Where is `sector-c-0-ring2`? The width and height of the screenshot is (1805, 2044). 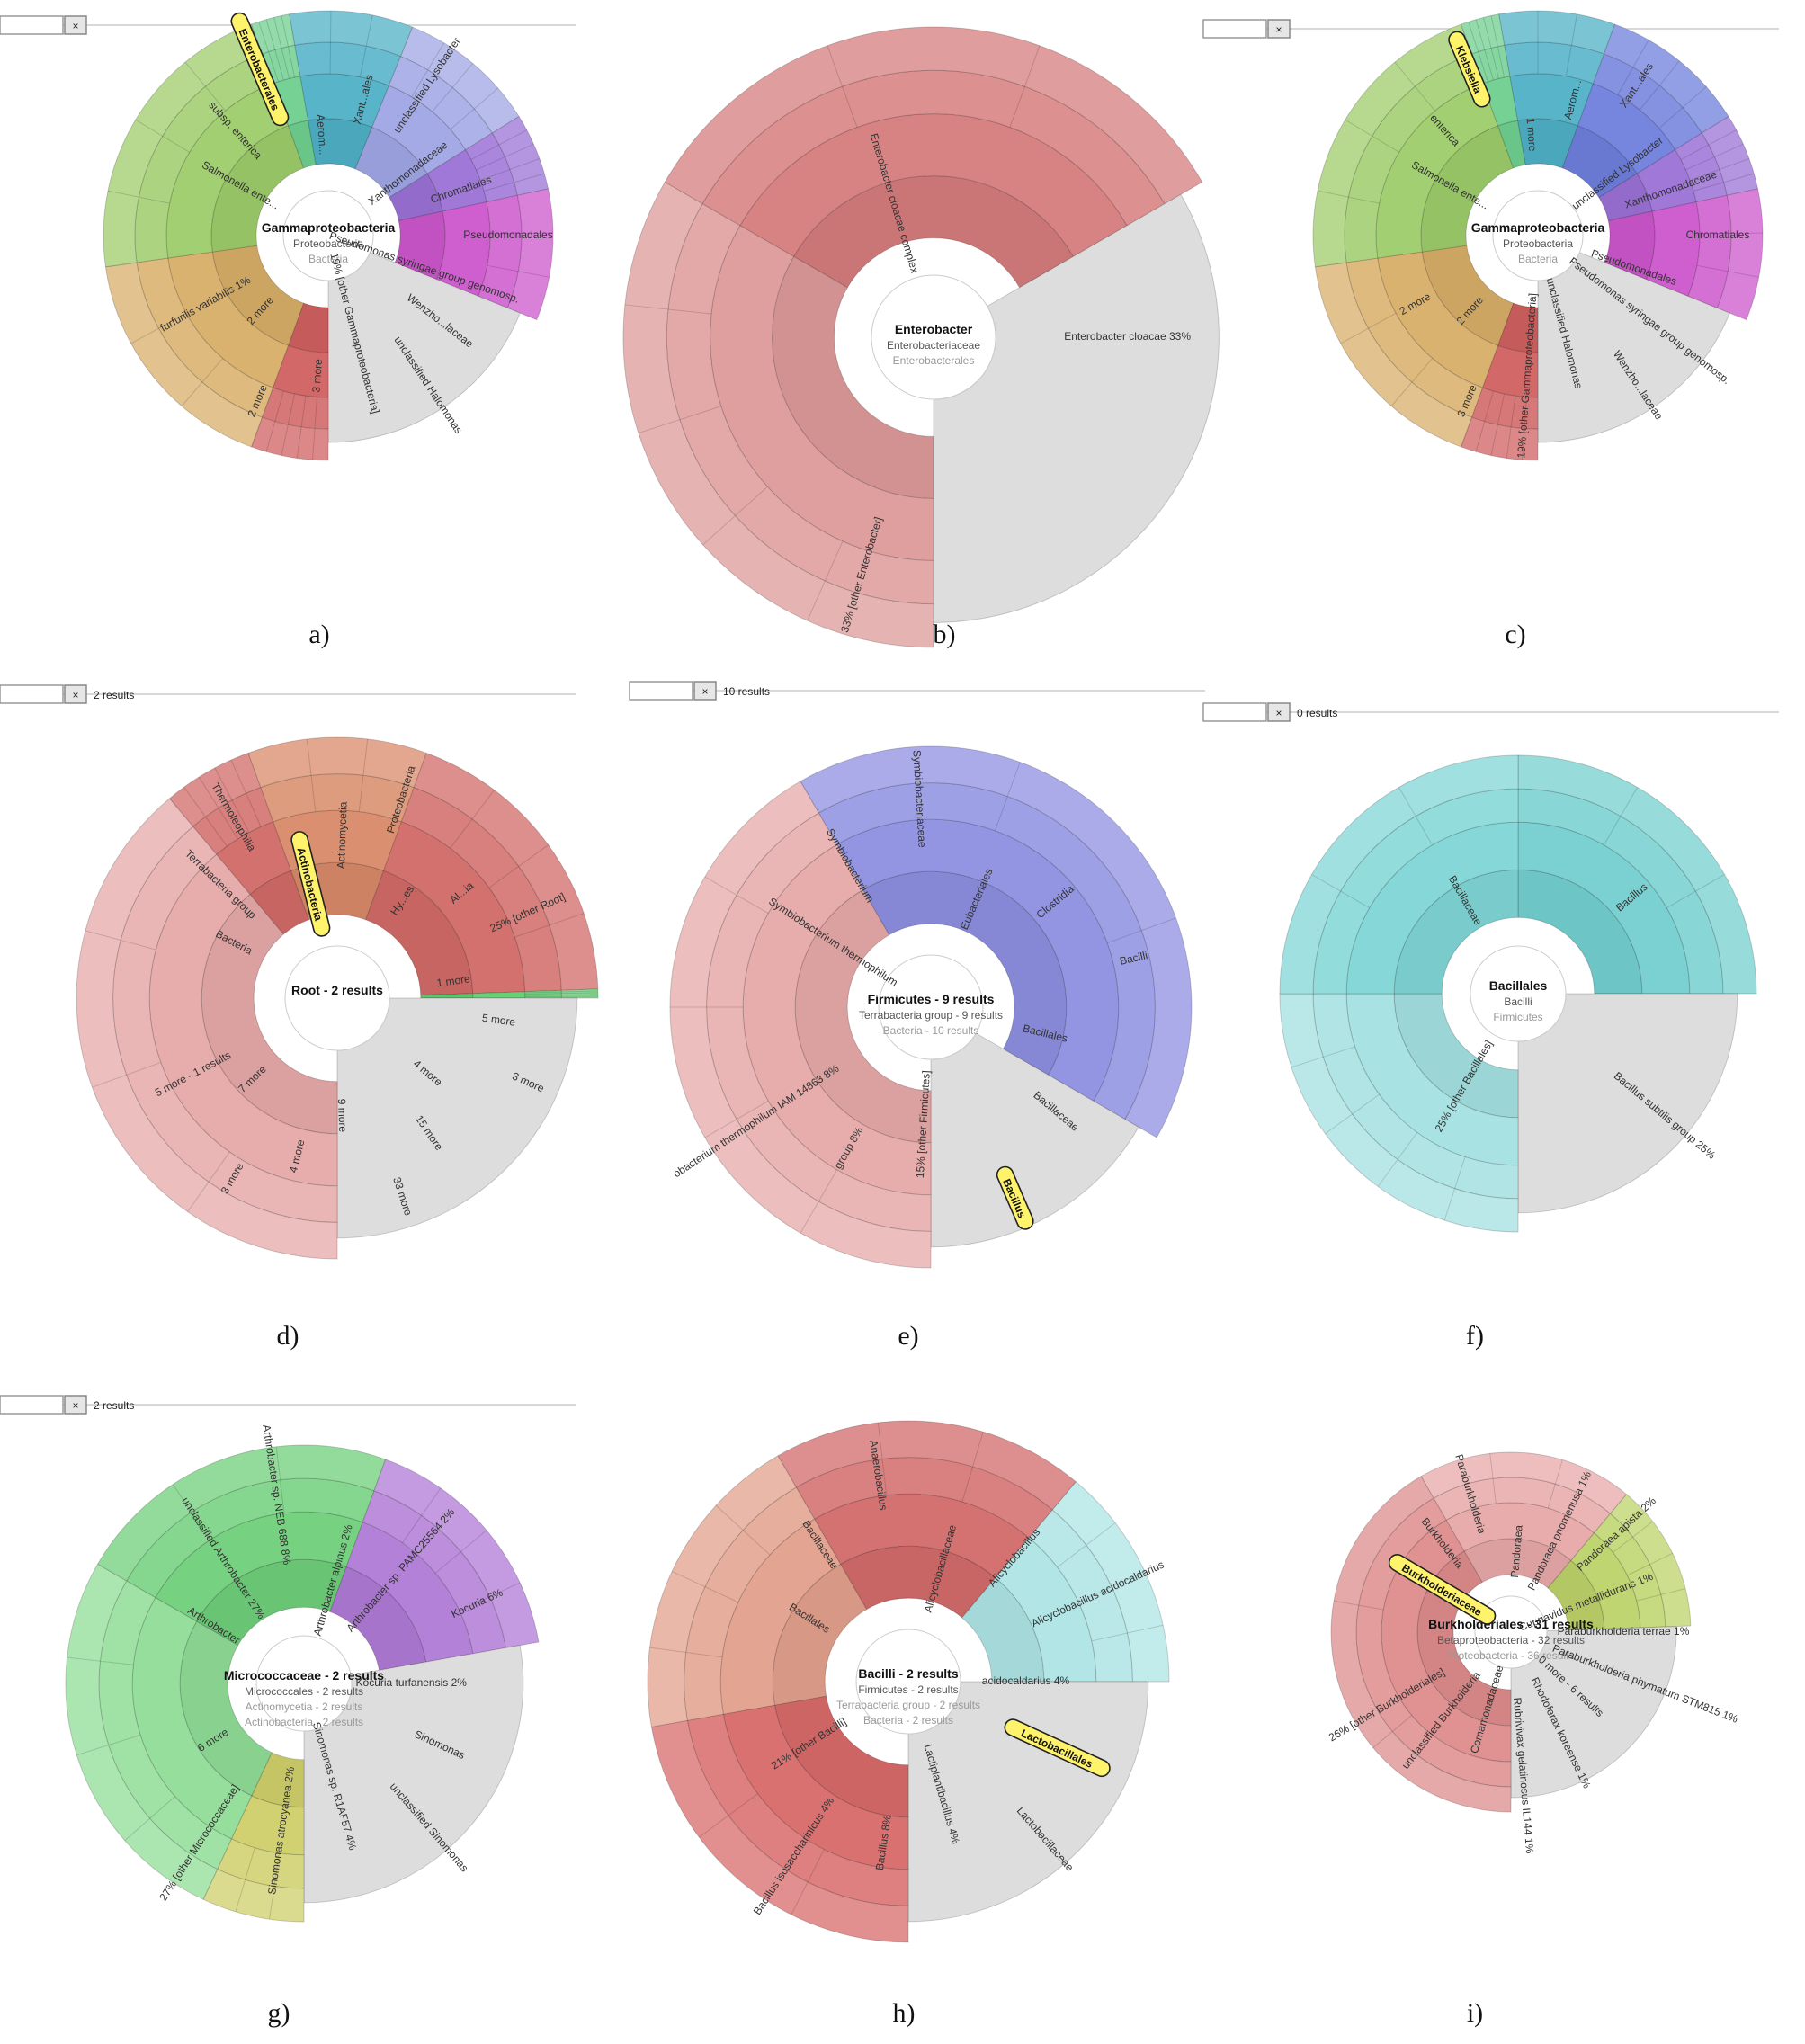 sector-c-0-ring2 is located at coordinates (1554, 63).